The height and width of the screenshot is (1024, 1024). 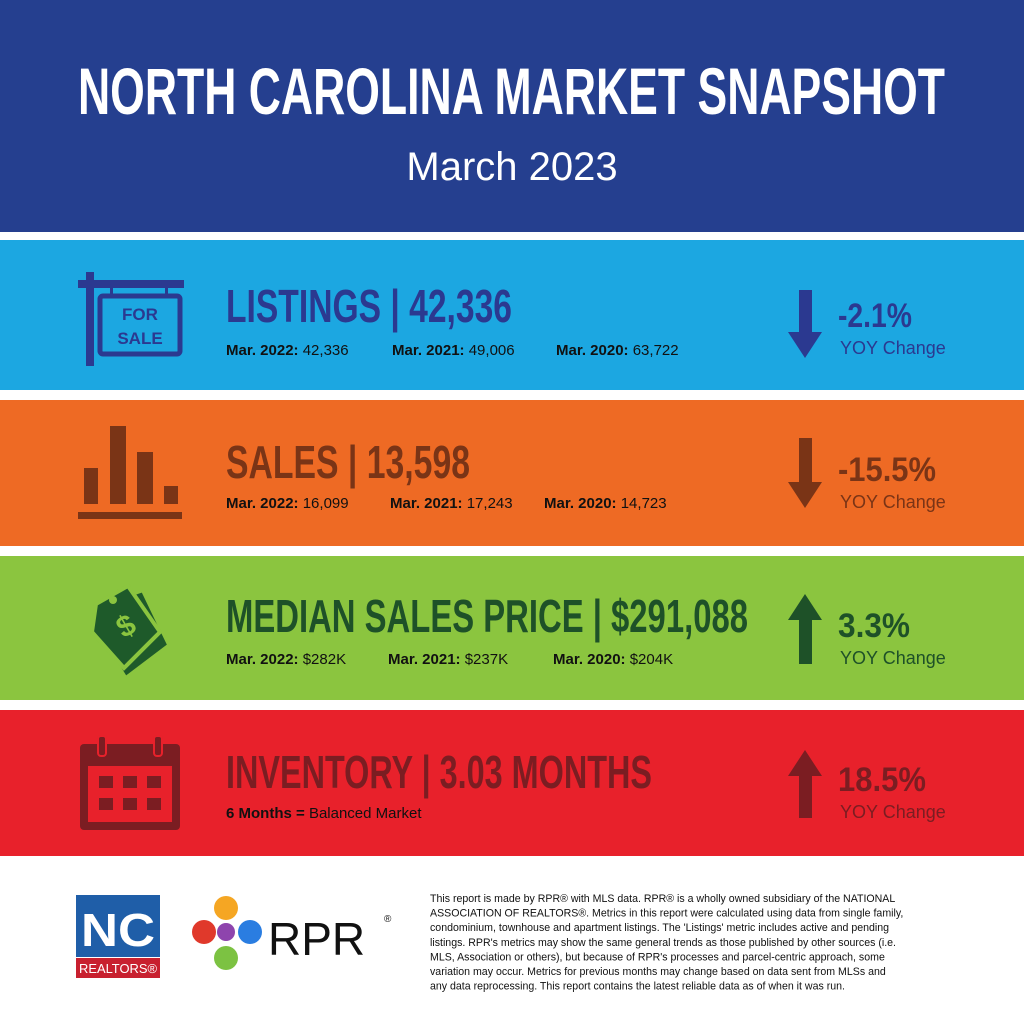 What do you see at coordinates (287, 503) in the screenshot?
I see `comparison: Mar. 2022: 16,099` at bounding box center [287, 503].